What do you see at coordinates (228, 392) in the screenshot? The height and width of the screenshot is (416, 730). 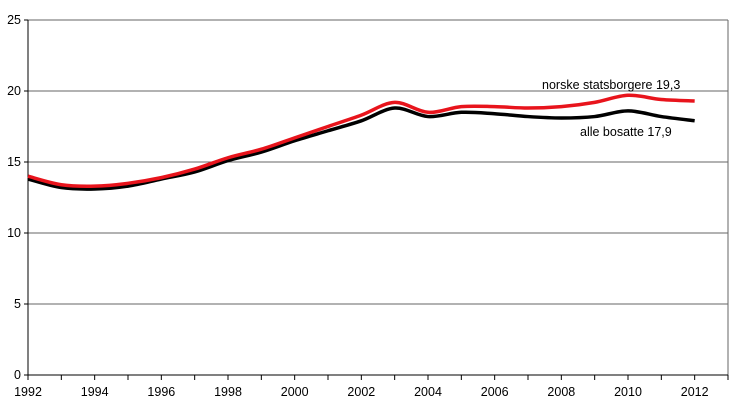 I see `x-tick-label: 1998` at bounding box center [228, 392].